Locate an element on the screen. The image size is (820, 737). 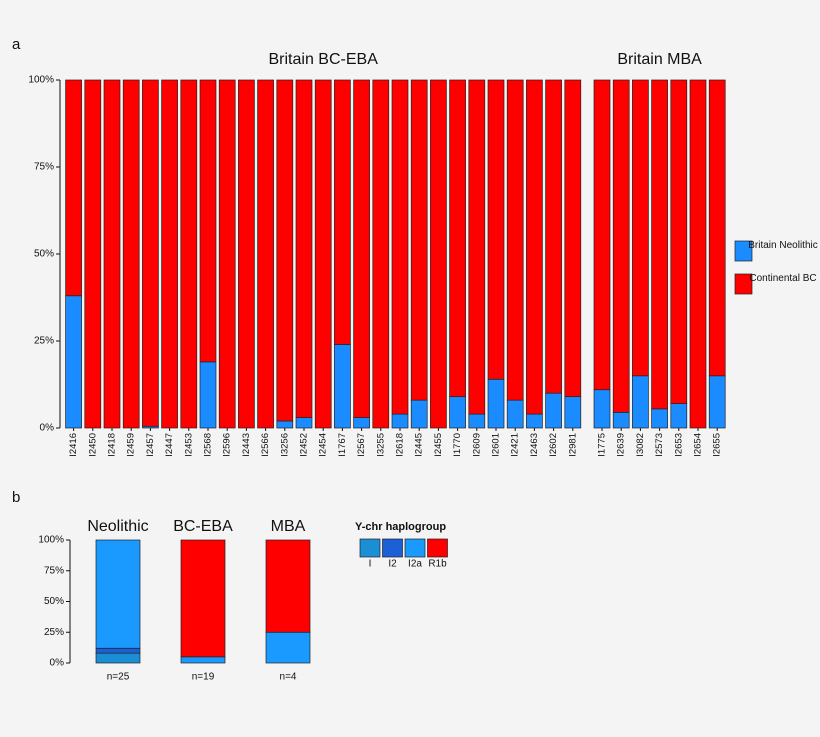
legend-label: Continental BC is located at coordinates (783, 278).